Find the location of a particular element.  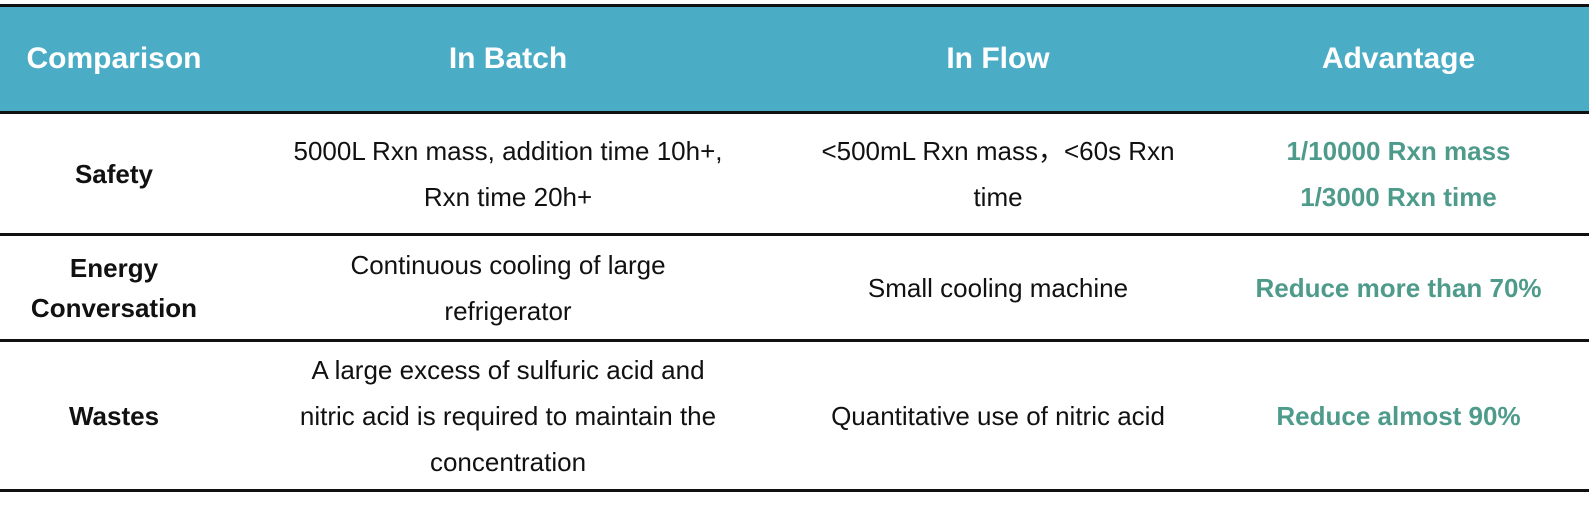

cell-line: Wastes is located at coordinates (114, 415).